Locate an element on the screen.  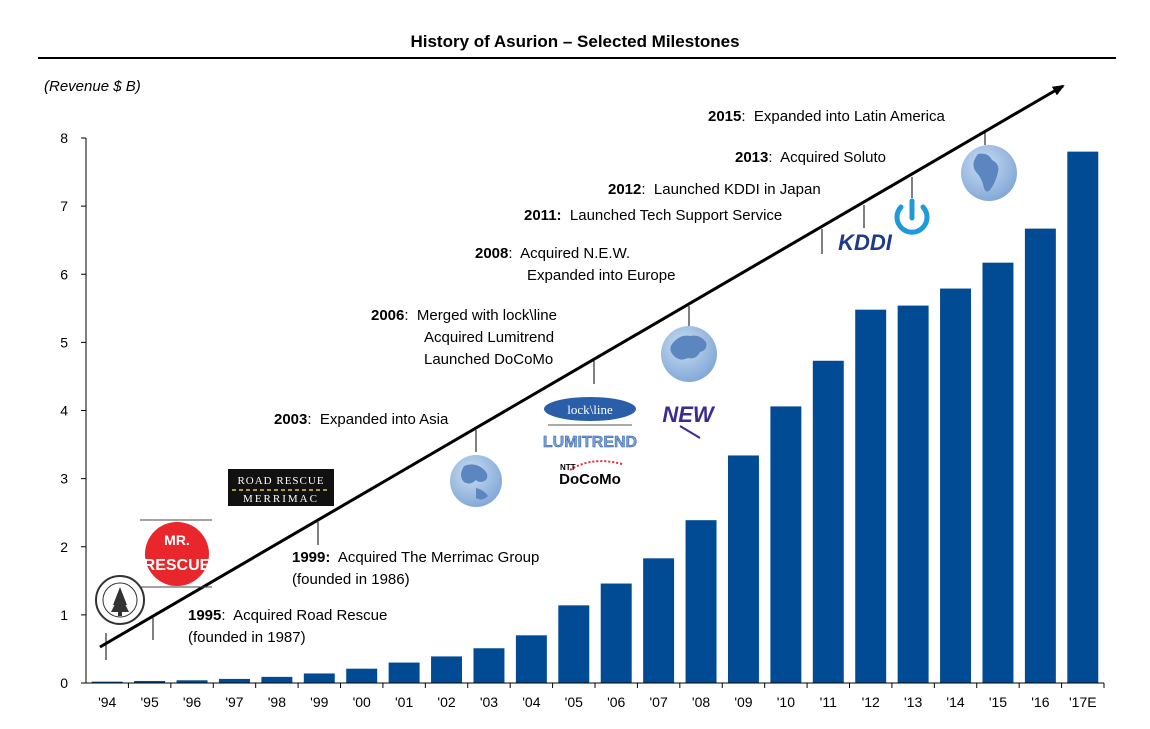
y-axis-label: (Revenue $ B) is located at coordinates (92, 86).